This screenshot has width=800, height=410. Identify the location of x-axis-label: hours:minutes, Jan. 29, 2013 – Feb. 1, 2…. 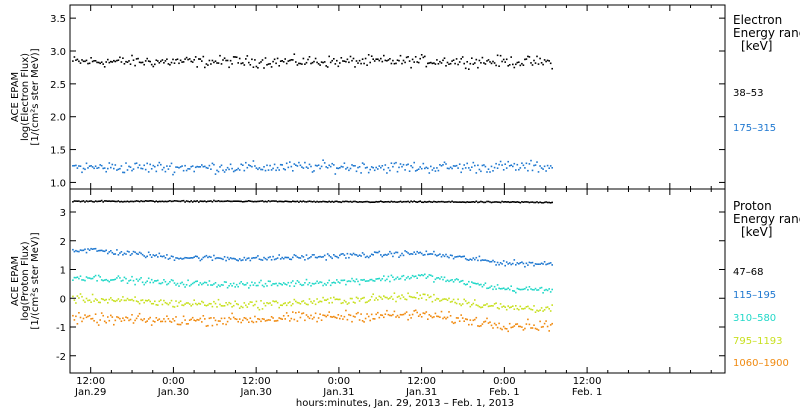
(405, 403).